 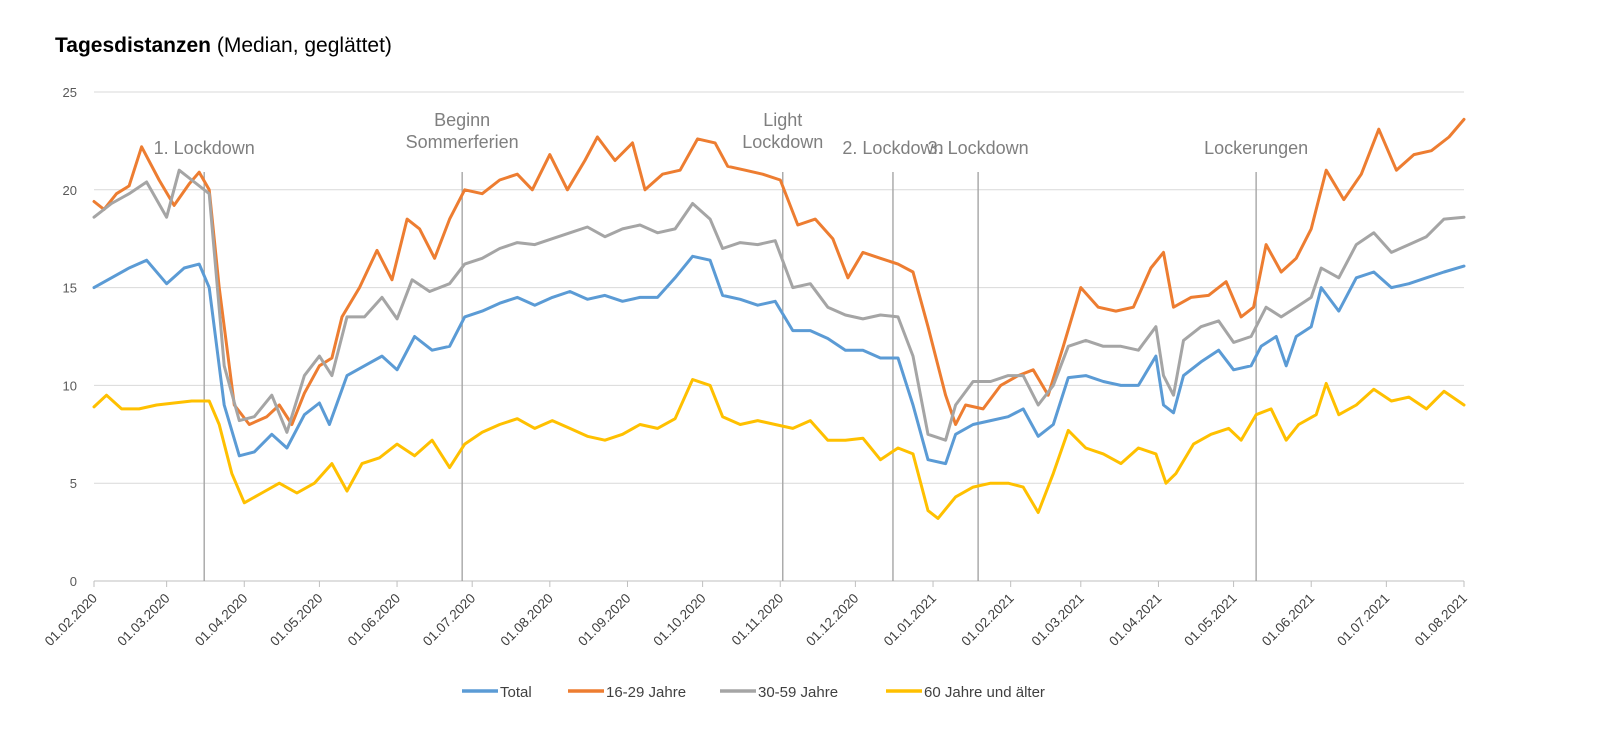 I want to click on x-tick-label: 01.03.2020, so click(x=143, y=620).